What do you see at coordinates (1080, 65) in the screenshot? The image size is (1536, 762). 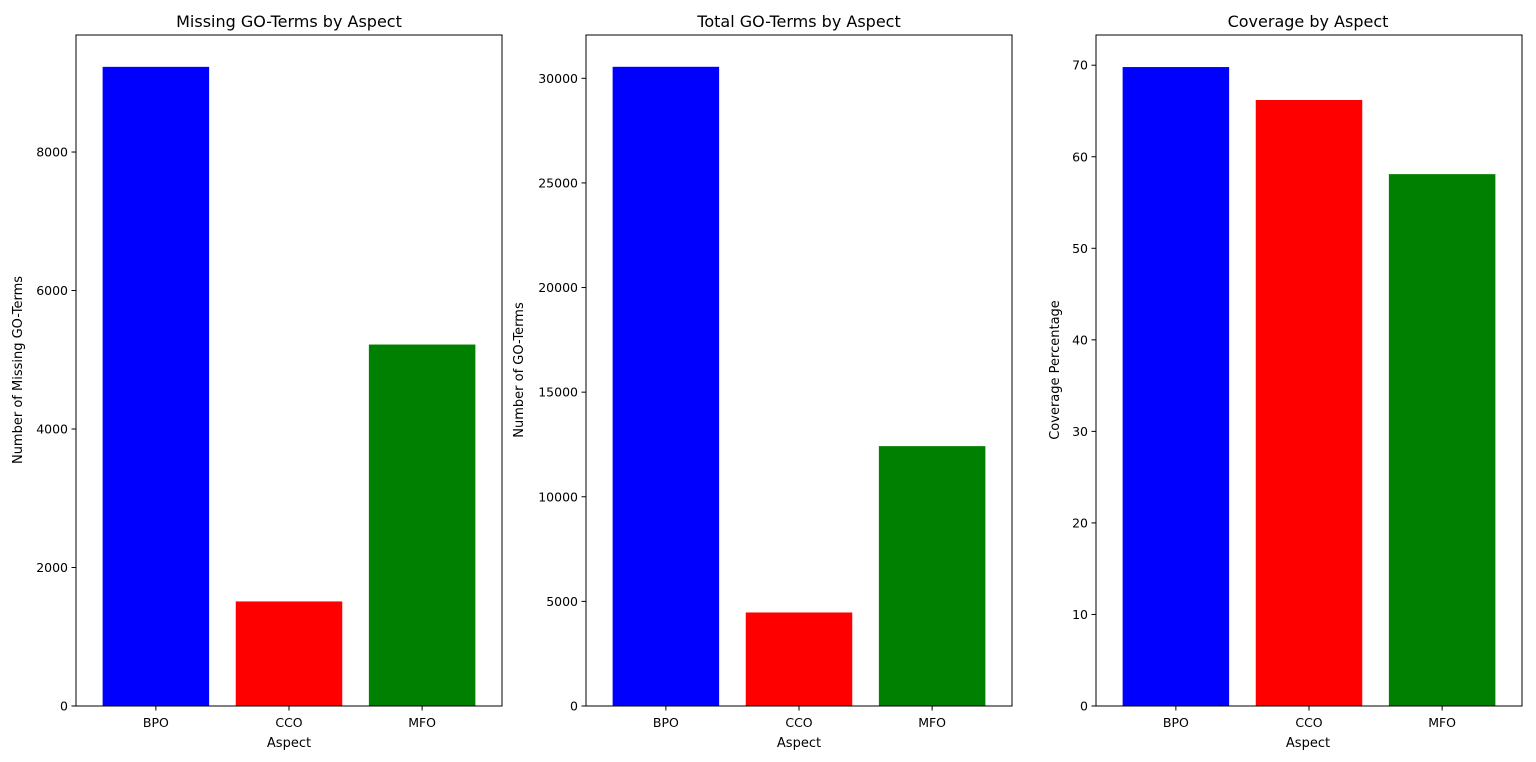 I see `y-tick-label: 70` at bounding box center [1080, 65].